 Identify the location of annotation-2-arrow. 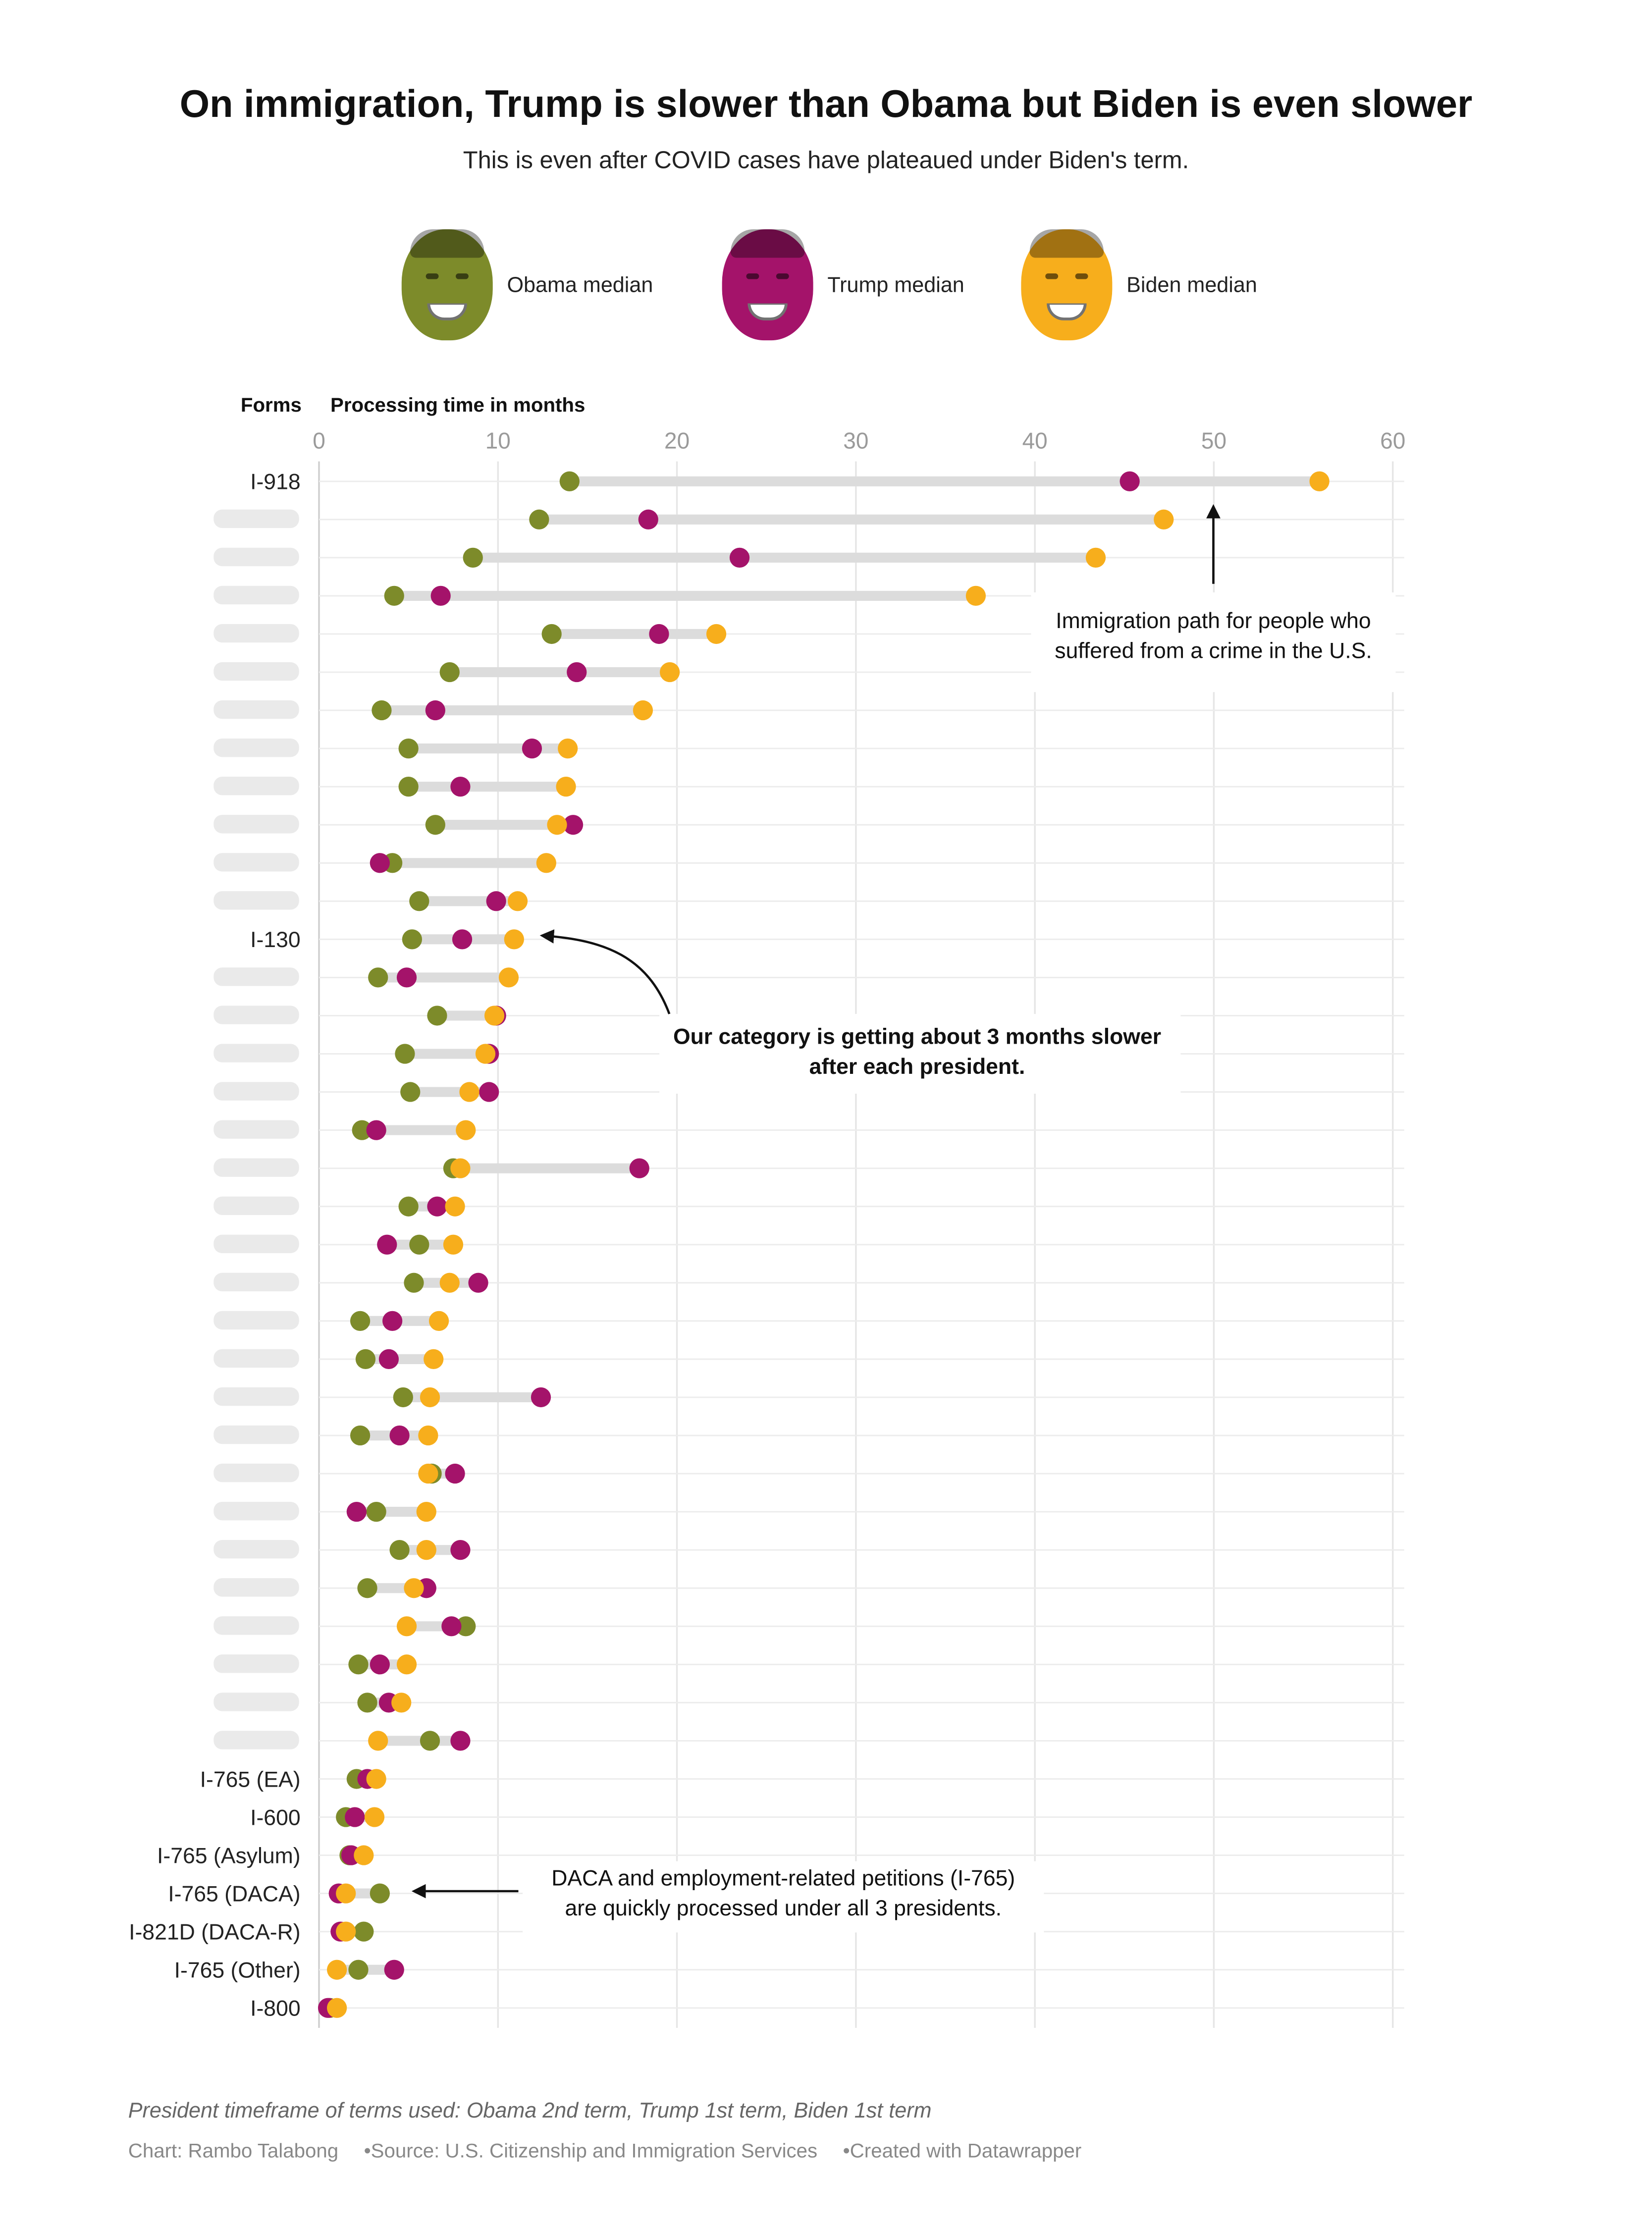
(605, 972).